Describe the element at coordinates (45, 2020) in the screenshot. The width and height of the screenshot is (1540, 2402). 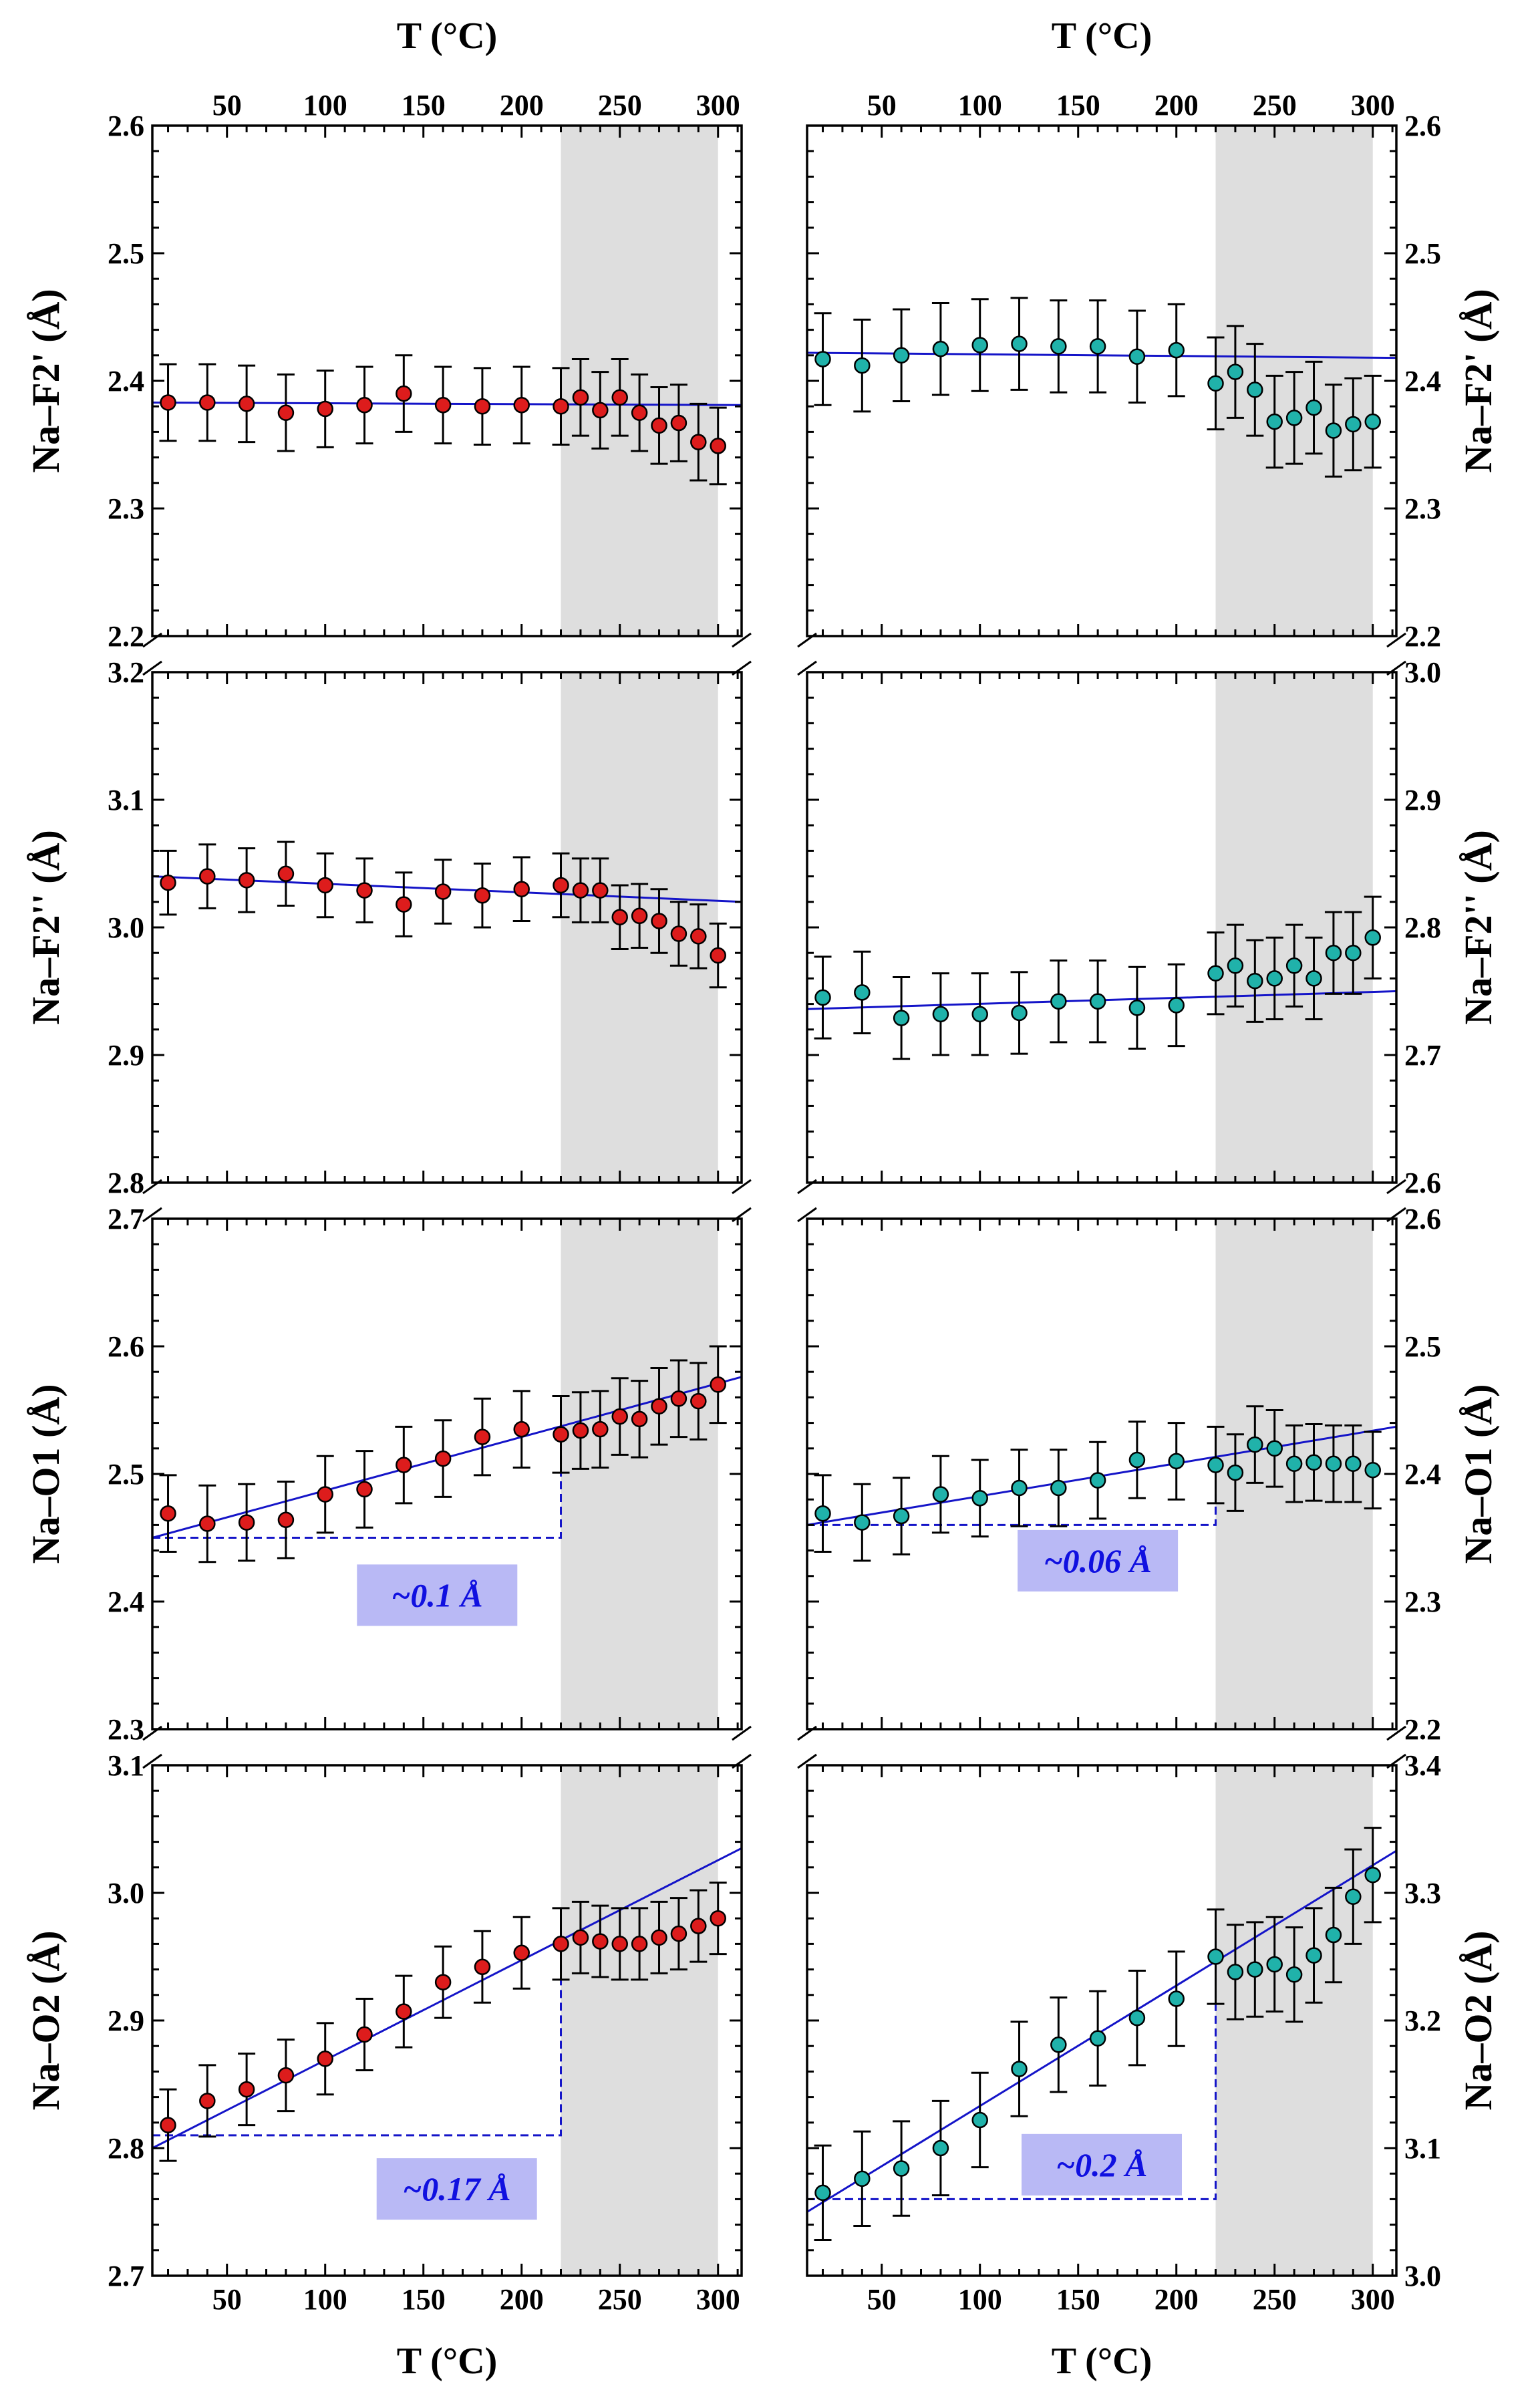
I see `y-axis-label: Na–O2 (Å)` at that location.